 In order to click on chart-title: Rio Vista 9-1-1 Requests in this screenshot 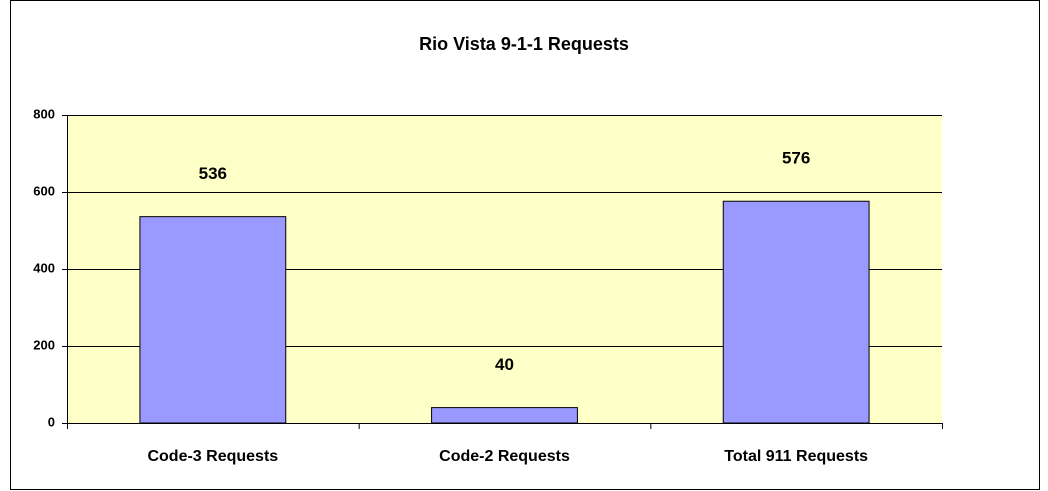, I will do `click(524, 44)`.